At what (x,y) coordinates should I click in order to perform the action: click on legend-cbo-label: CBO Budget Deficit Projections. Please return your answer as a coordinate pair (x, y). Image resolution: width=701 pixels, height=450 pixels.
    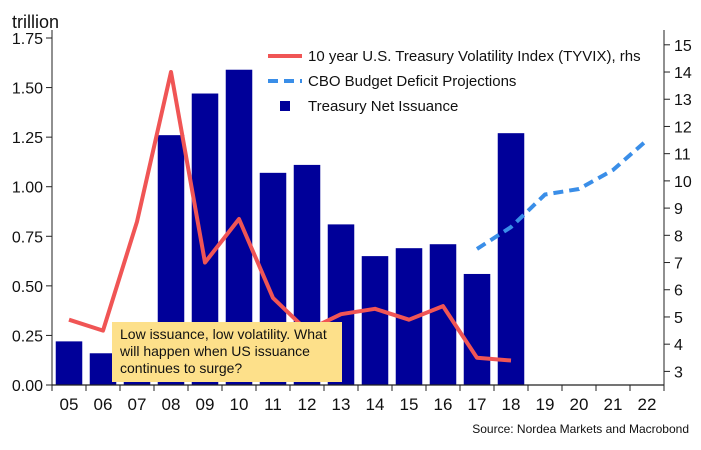
    Looking at the image, I should click on (412, 81).